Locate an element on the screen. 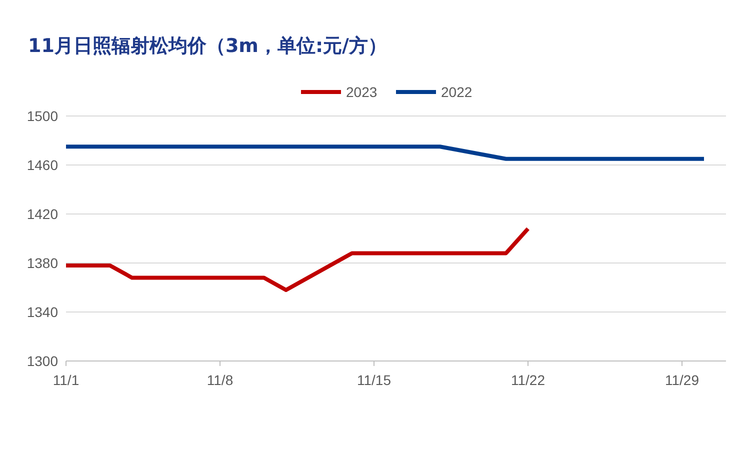 The width and height of the screenshot is (751, 451). legend-label: 2022 is located at coordinates (456, 92).